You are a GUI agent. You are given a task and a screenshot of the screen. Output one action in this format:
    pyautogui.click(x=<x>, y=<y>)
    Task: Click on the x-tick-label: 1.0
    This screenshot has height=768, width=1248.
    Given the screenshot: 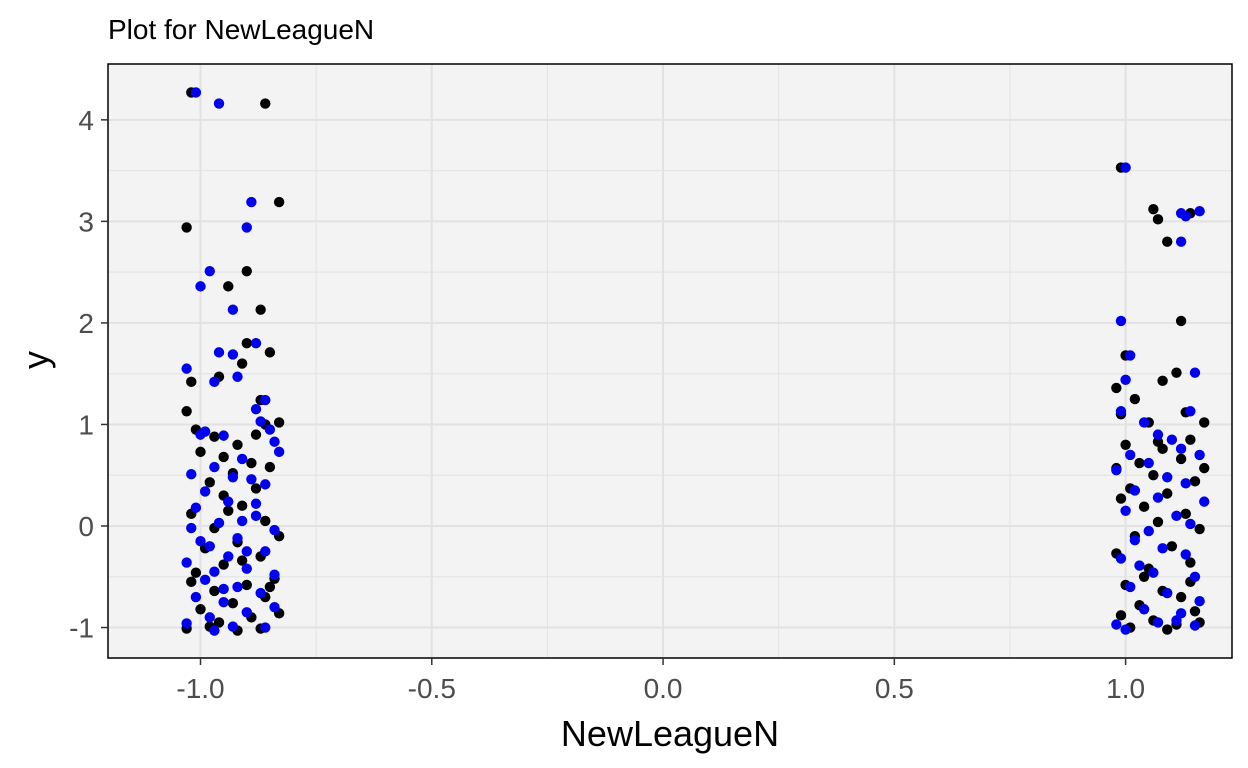 What is the action you would take?
    pyautogui.click(x=1125, y=688)
    